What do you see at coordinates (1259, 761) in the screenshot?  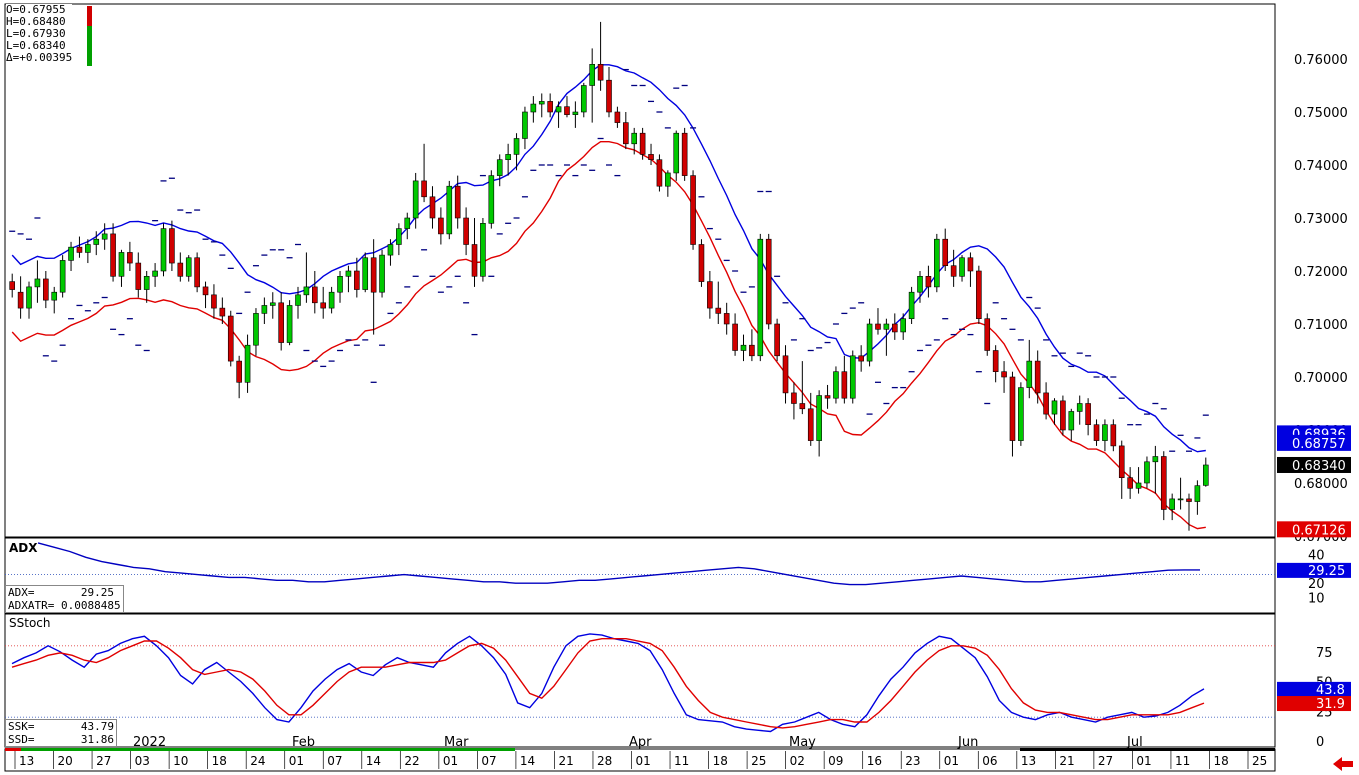 I see `day-label: 25` at bounding box center [1259, 761].